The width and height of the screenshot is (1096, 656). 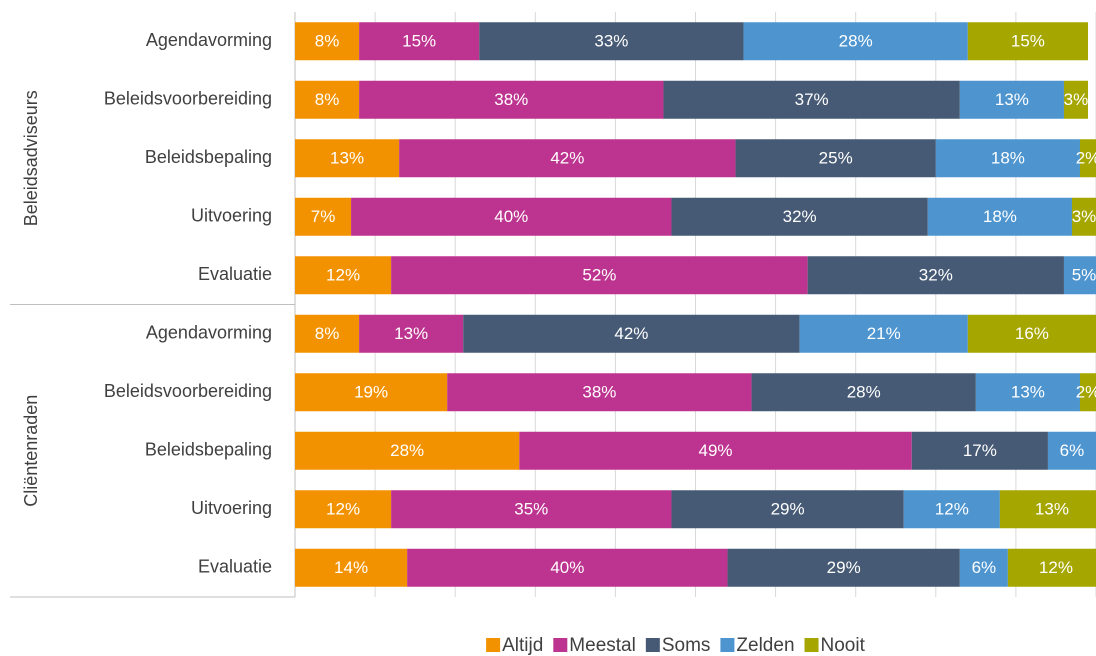 What do you see at coordinates (522, 645) in the screenshot?
I see `legend-label: Altijd` at bounding box center [522, 645].